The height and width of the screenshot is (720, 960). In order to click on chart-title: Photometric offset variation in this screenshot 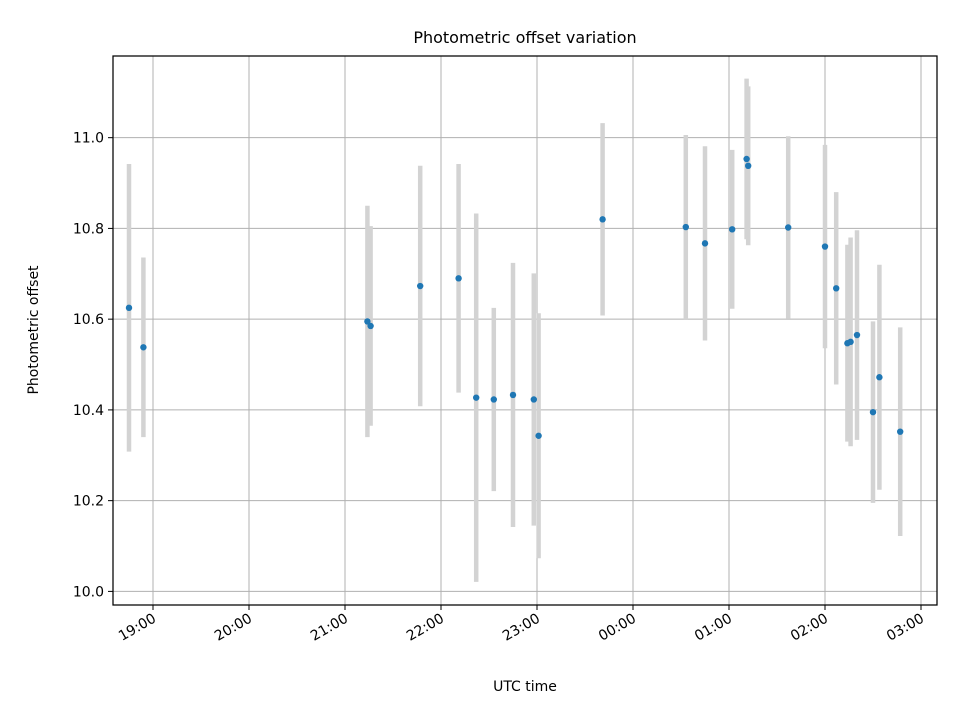, I will do `click(524, 37)`.